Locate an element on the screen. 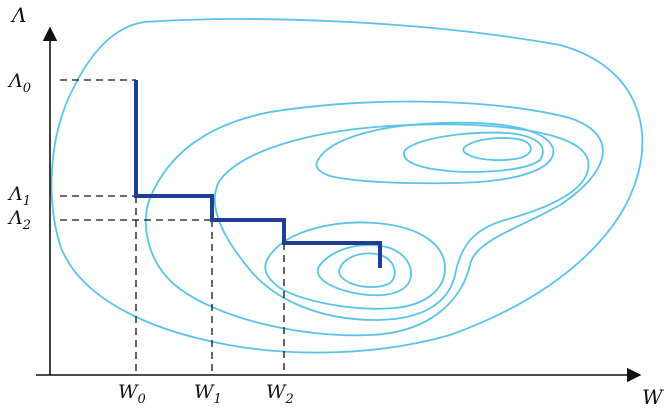 The image size is (665, 411). tick-w0: W0 is located at coordinates (132, 394).